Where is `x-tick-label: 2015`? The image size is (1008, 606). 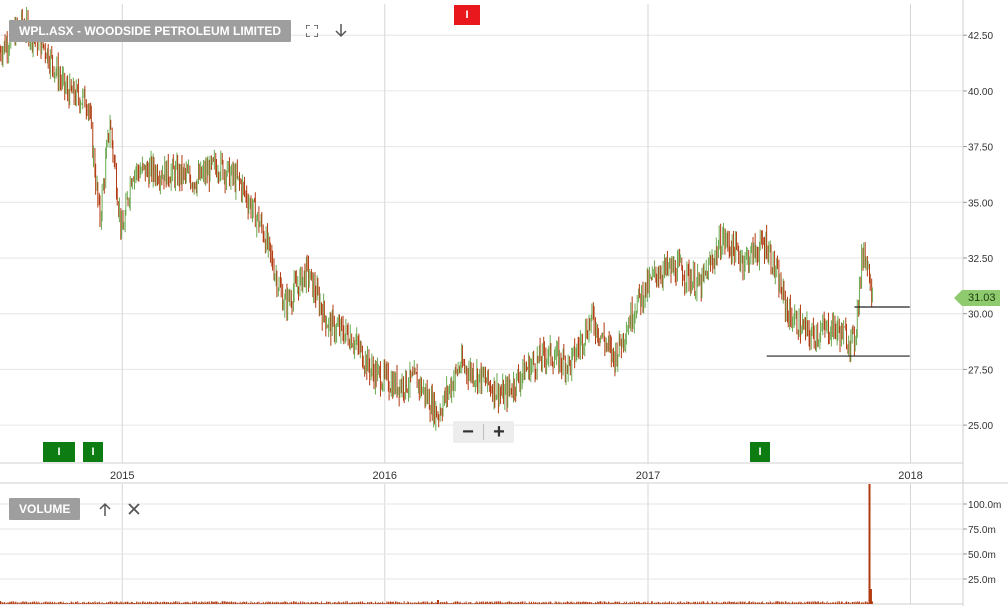
x-tick-label: 2015 is located at coordinates (122, 476).